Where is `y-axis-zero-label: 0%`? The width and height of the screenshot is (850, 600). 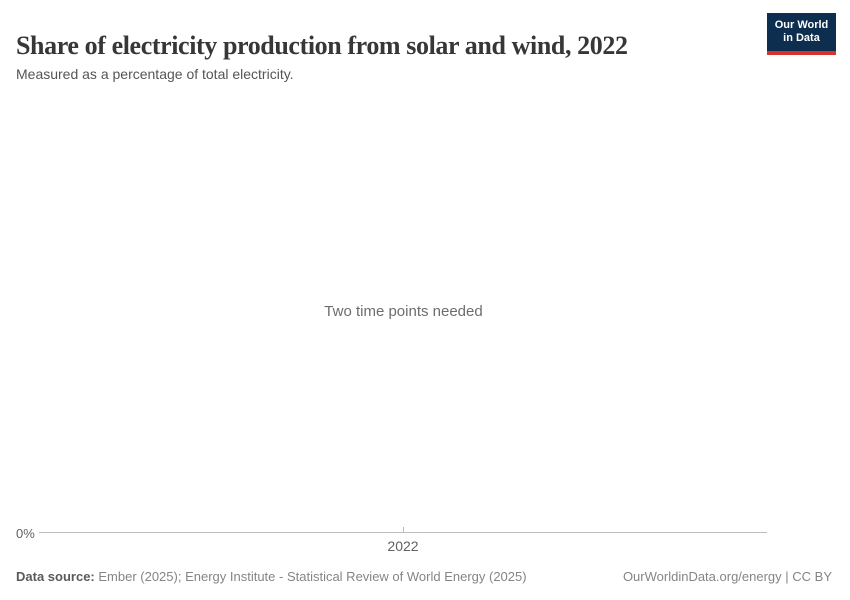
y-axis-zero-label: 0% is located at coordinates (25, 533).